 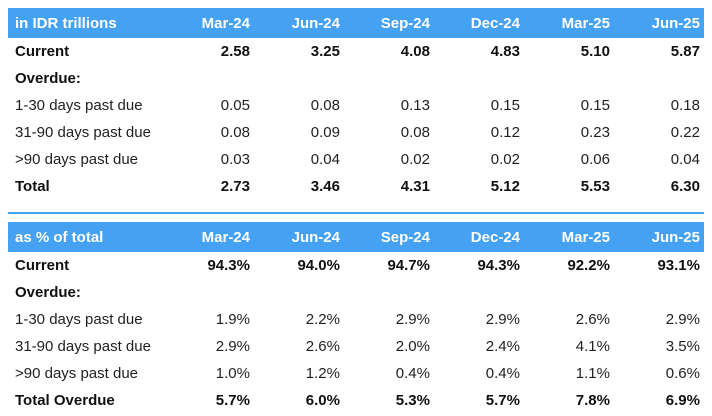 What do you see at coordinates (415, 51) in the screenshot?
I see `cell-value: 4.08` at bounding box center [415, 51].